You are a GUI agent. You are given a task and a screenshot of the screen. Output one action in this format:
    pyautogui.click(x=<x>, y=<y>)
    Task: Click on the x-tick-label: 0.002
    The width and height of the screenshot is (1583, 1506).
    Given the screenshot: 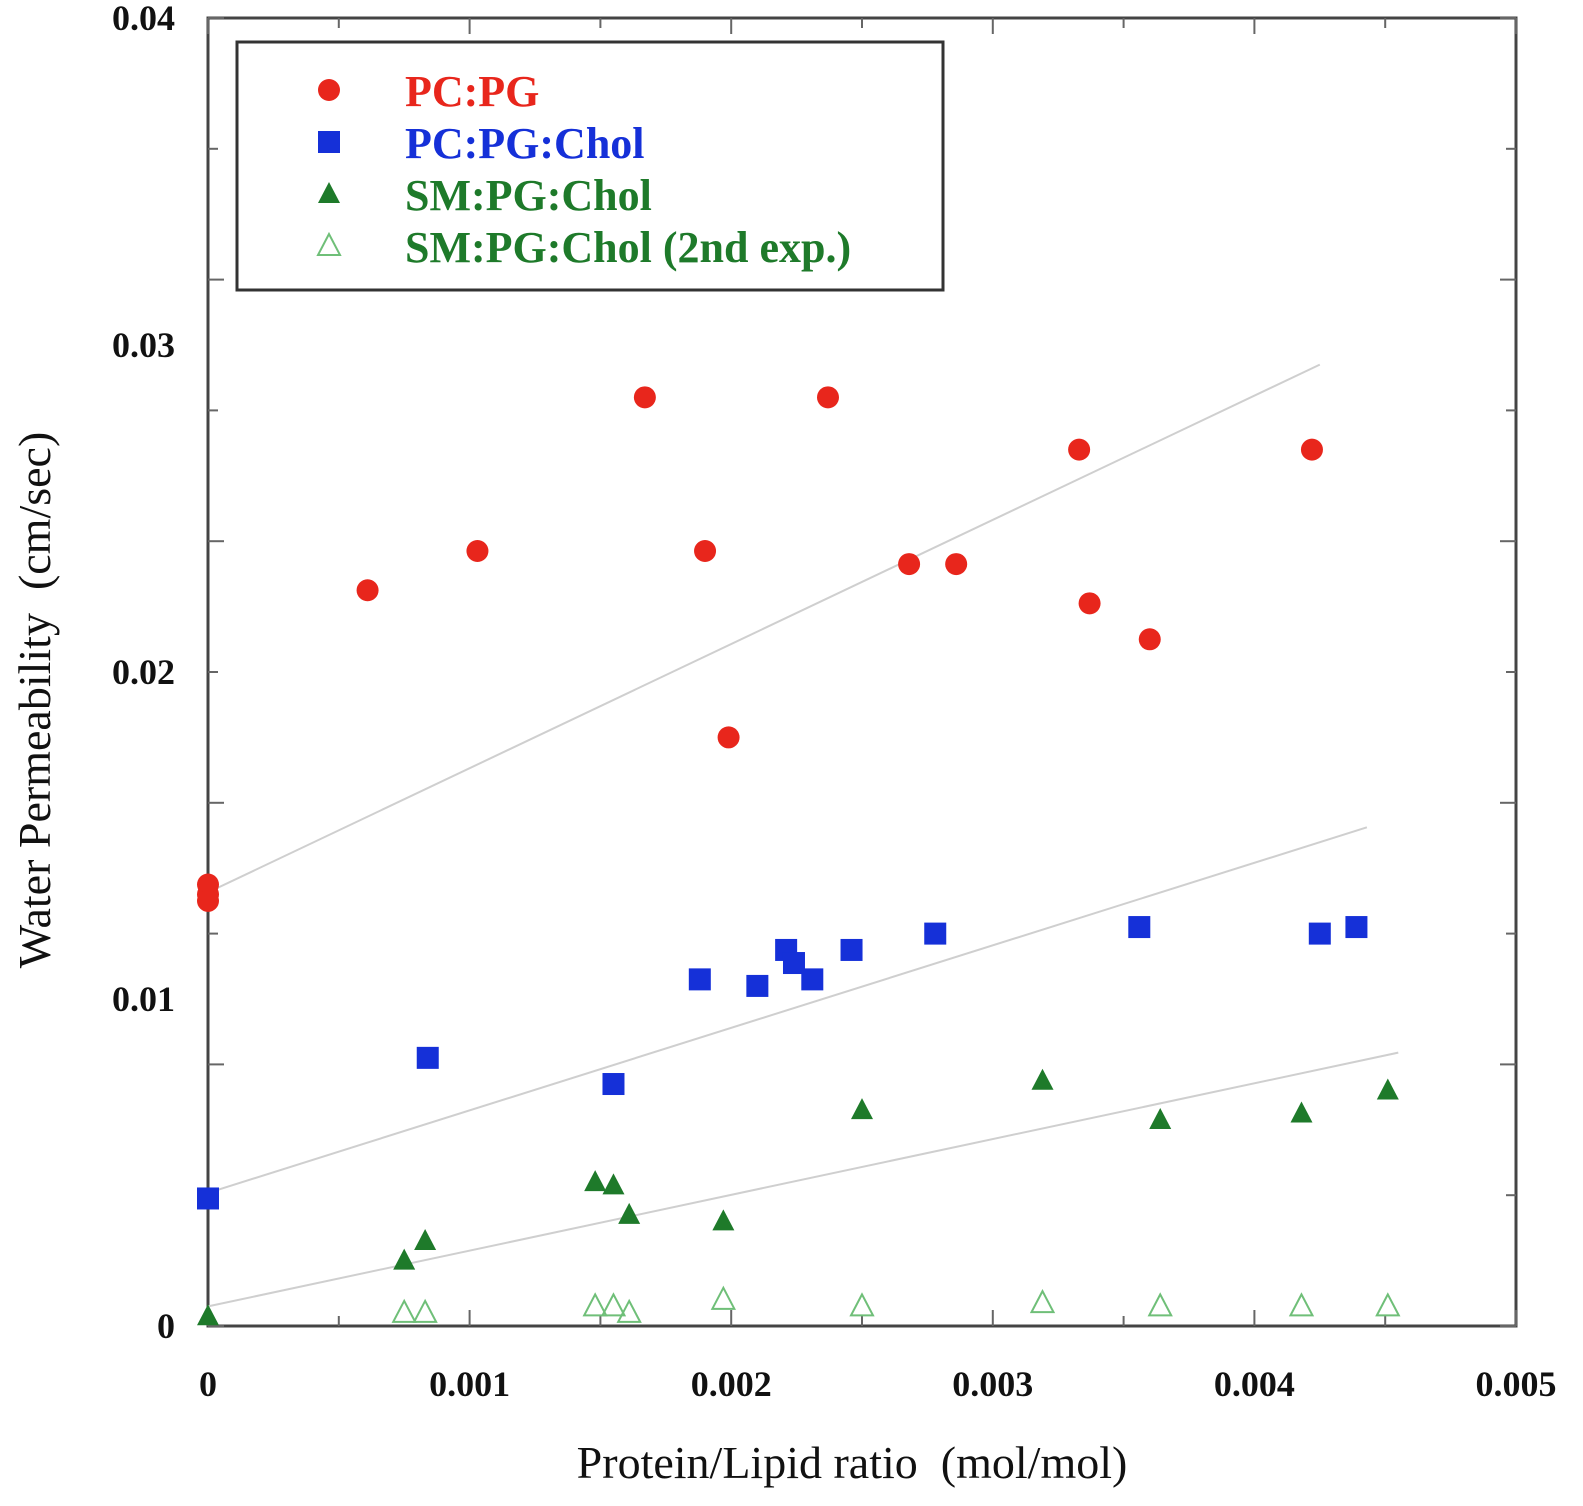 What is the action you would take?
    pyautogui.click(x=731, y=1384)
    